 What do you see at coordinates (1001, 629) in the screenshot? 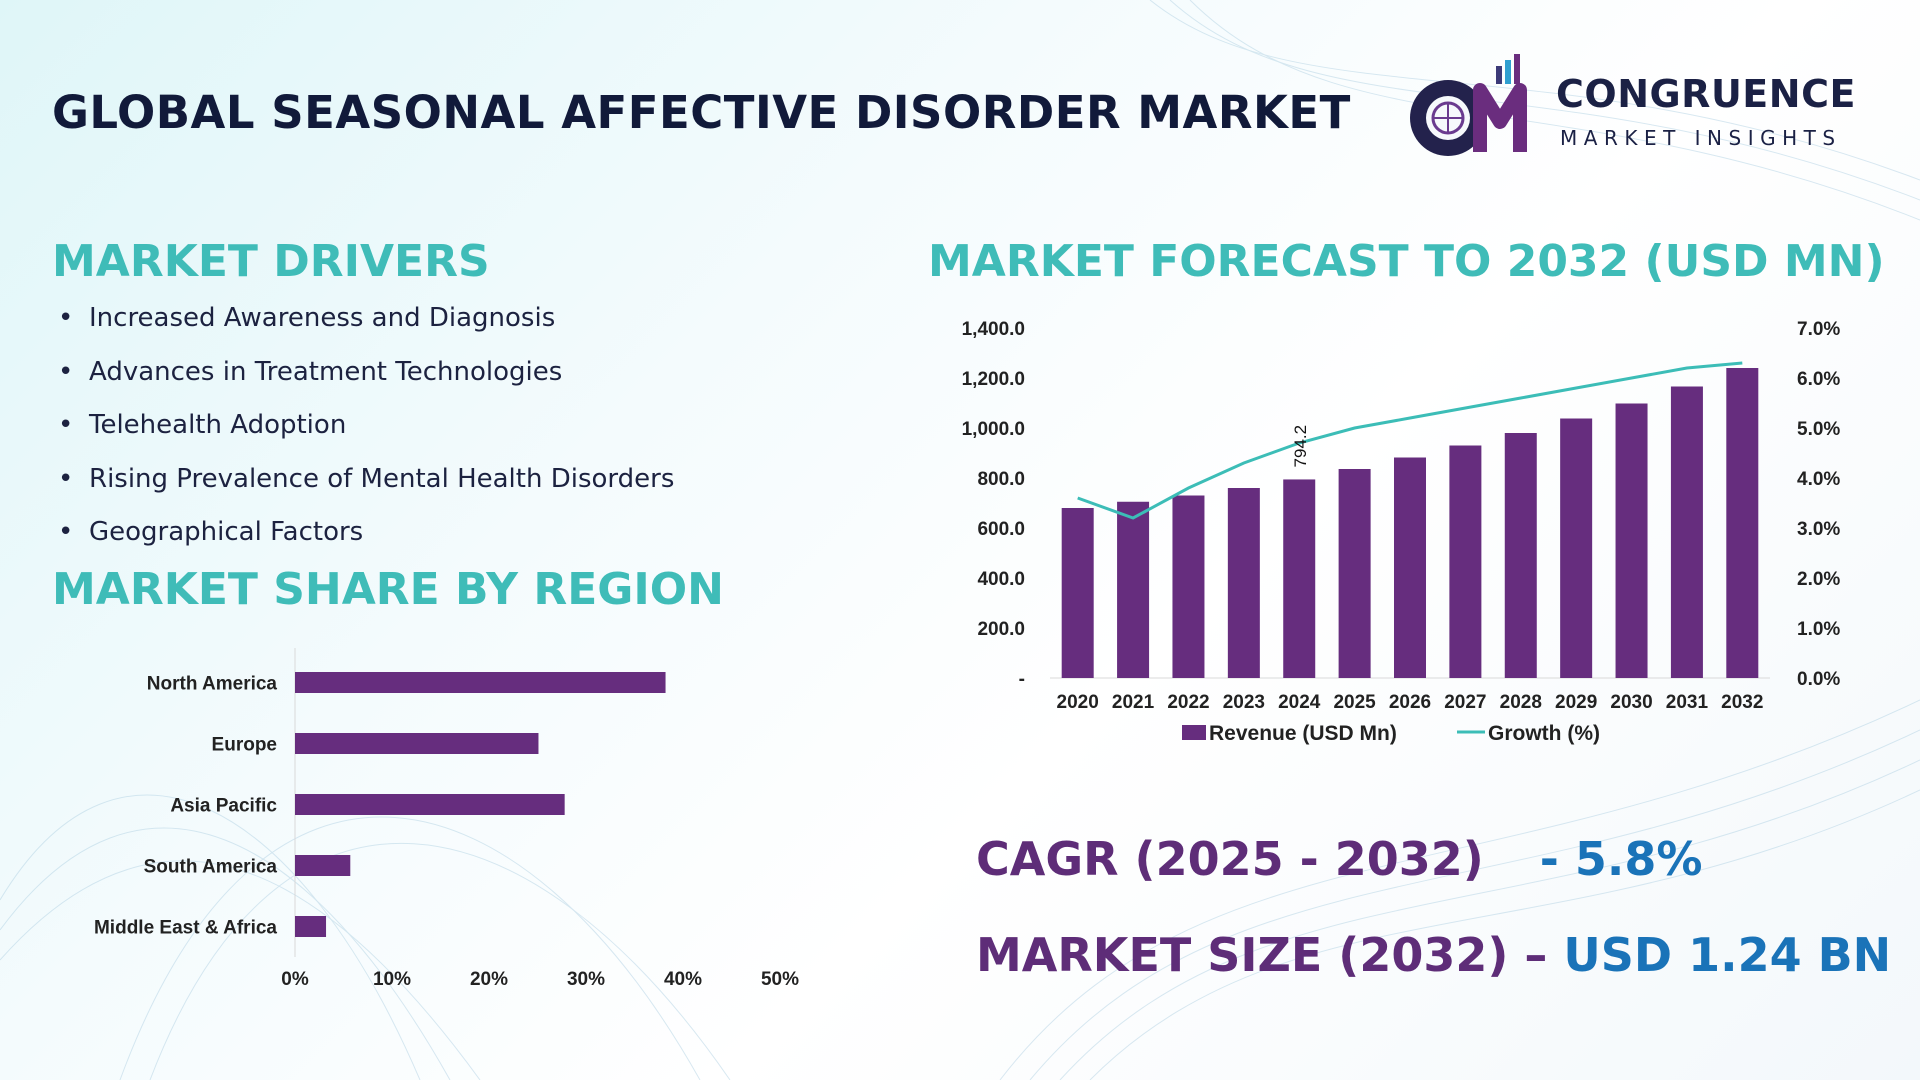
I see `y-left-tick-label: 200.0` at bounding box center [1001, 629].